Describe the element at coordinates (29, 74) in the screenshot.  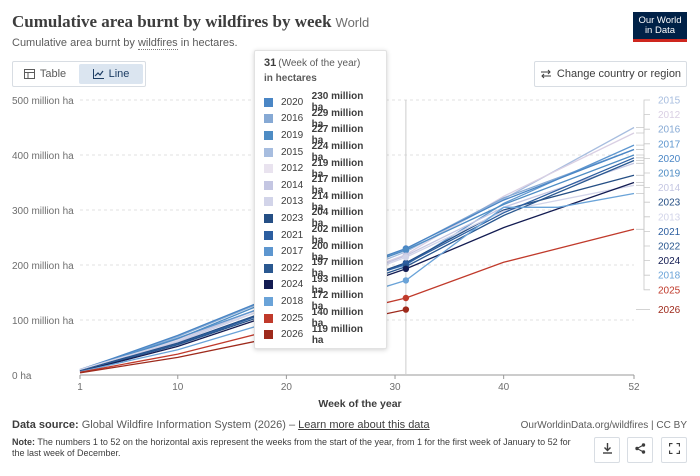
I see `table-icon` at that location.